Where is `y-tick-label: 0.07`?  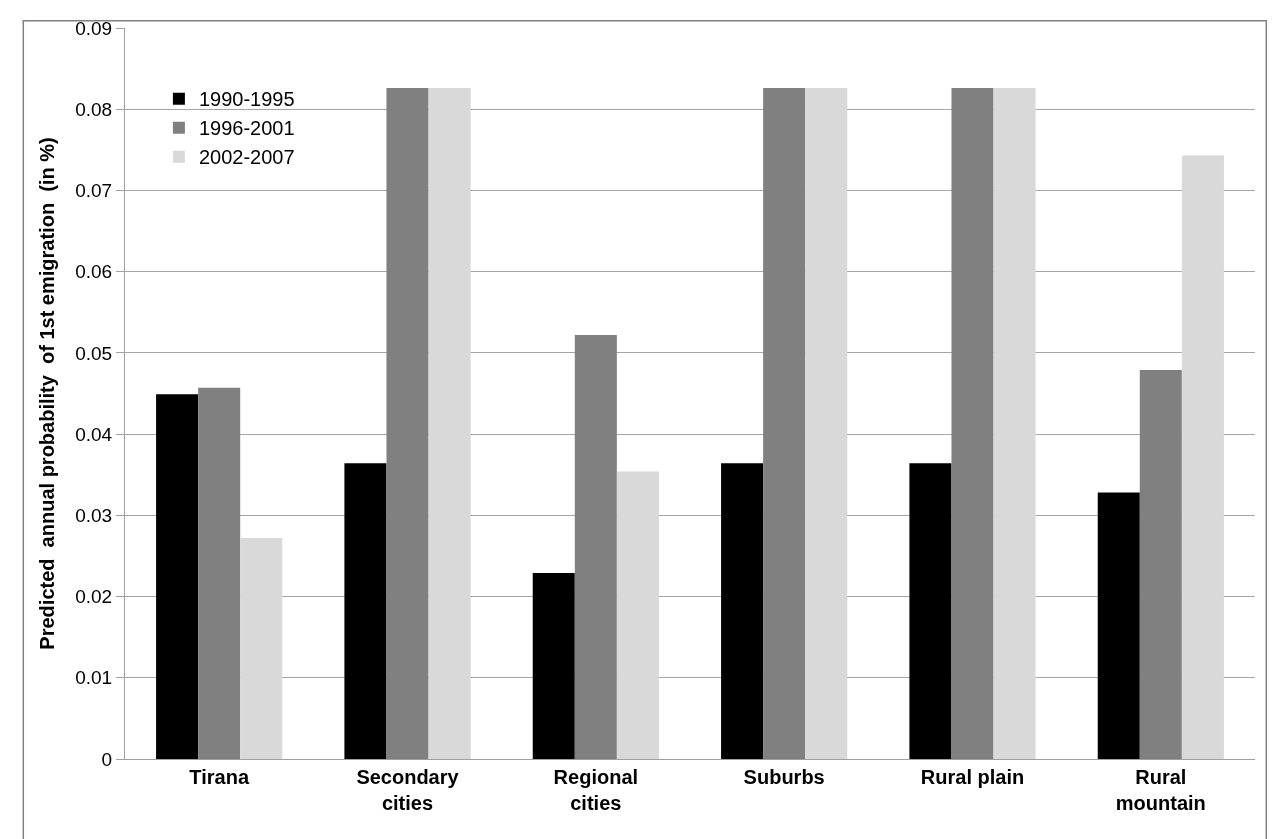 y-tick-label: 0.07 is located at coordinates (94, 191).